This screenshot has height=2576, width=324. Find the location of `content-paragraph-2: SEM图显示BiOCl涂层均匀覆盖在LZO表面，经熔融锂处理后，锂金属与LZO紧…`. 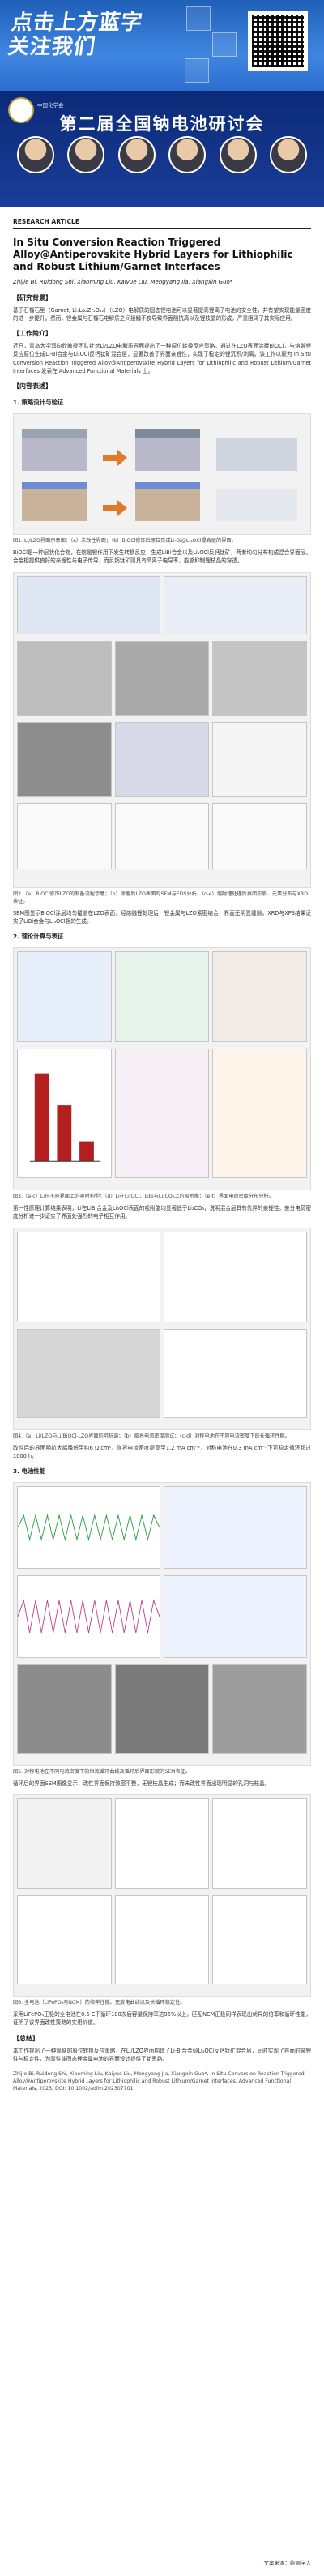

content-paragraph-2: SEM图显示BiOCl涂层均匀覆盖在LZO表面，经熔融锂处理后，锂金属与LZO紧… is located at coordinates (162, 917).